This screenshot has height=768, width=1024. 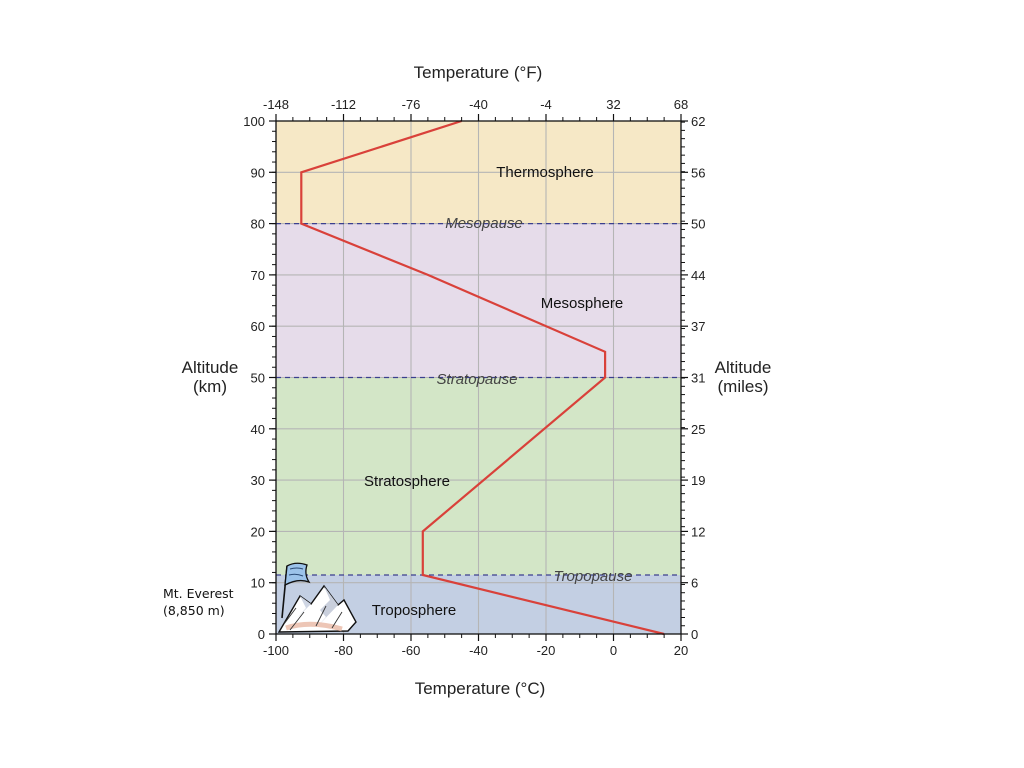 I want to click on boundary-label-mesopause: Mesopause, so click(x=484, y=223).